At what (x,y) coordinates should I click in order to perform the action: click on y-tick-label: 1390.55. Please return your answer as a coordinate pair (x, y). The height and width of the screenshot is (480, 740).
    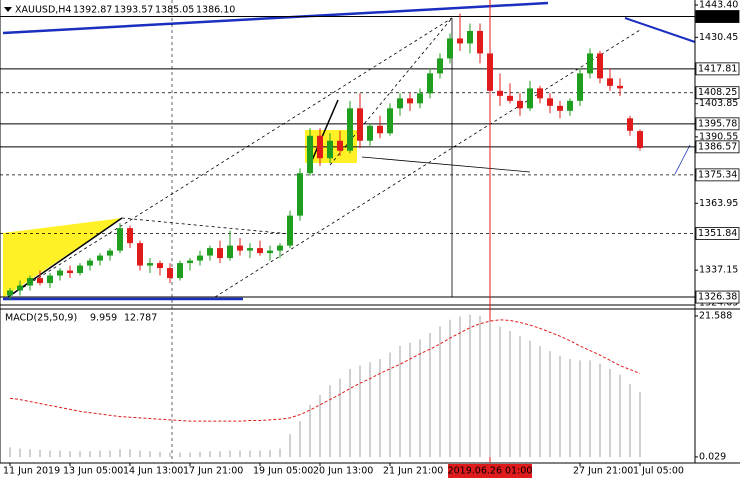
    Looking at the image, I should click on (718, 136).